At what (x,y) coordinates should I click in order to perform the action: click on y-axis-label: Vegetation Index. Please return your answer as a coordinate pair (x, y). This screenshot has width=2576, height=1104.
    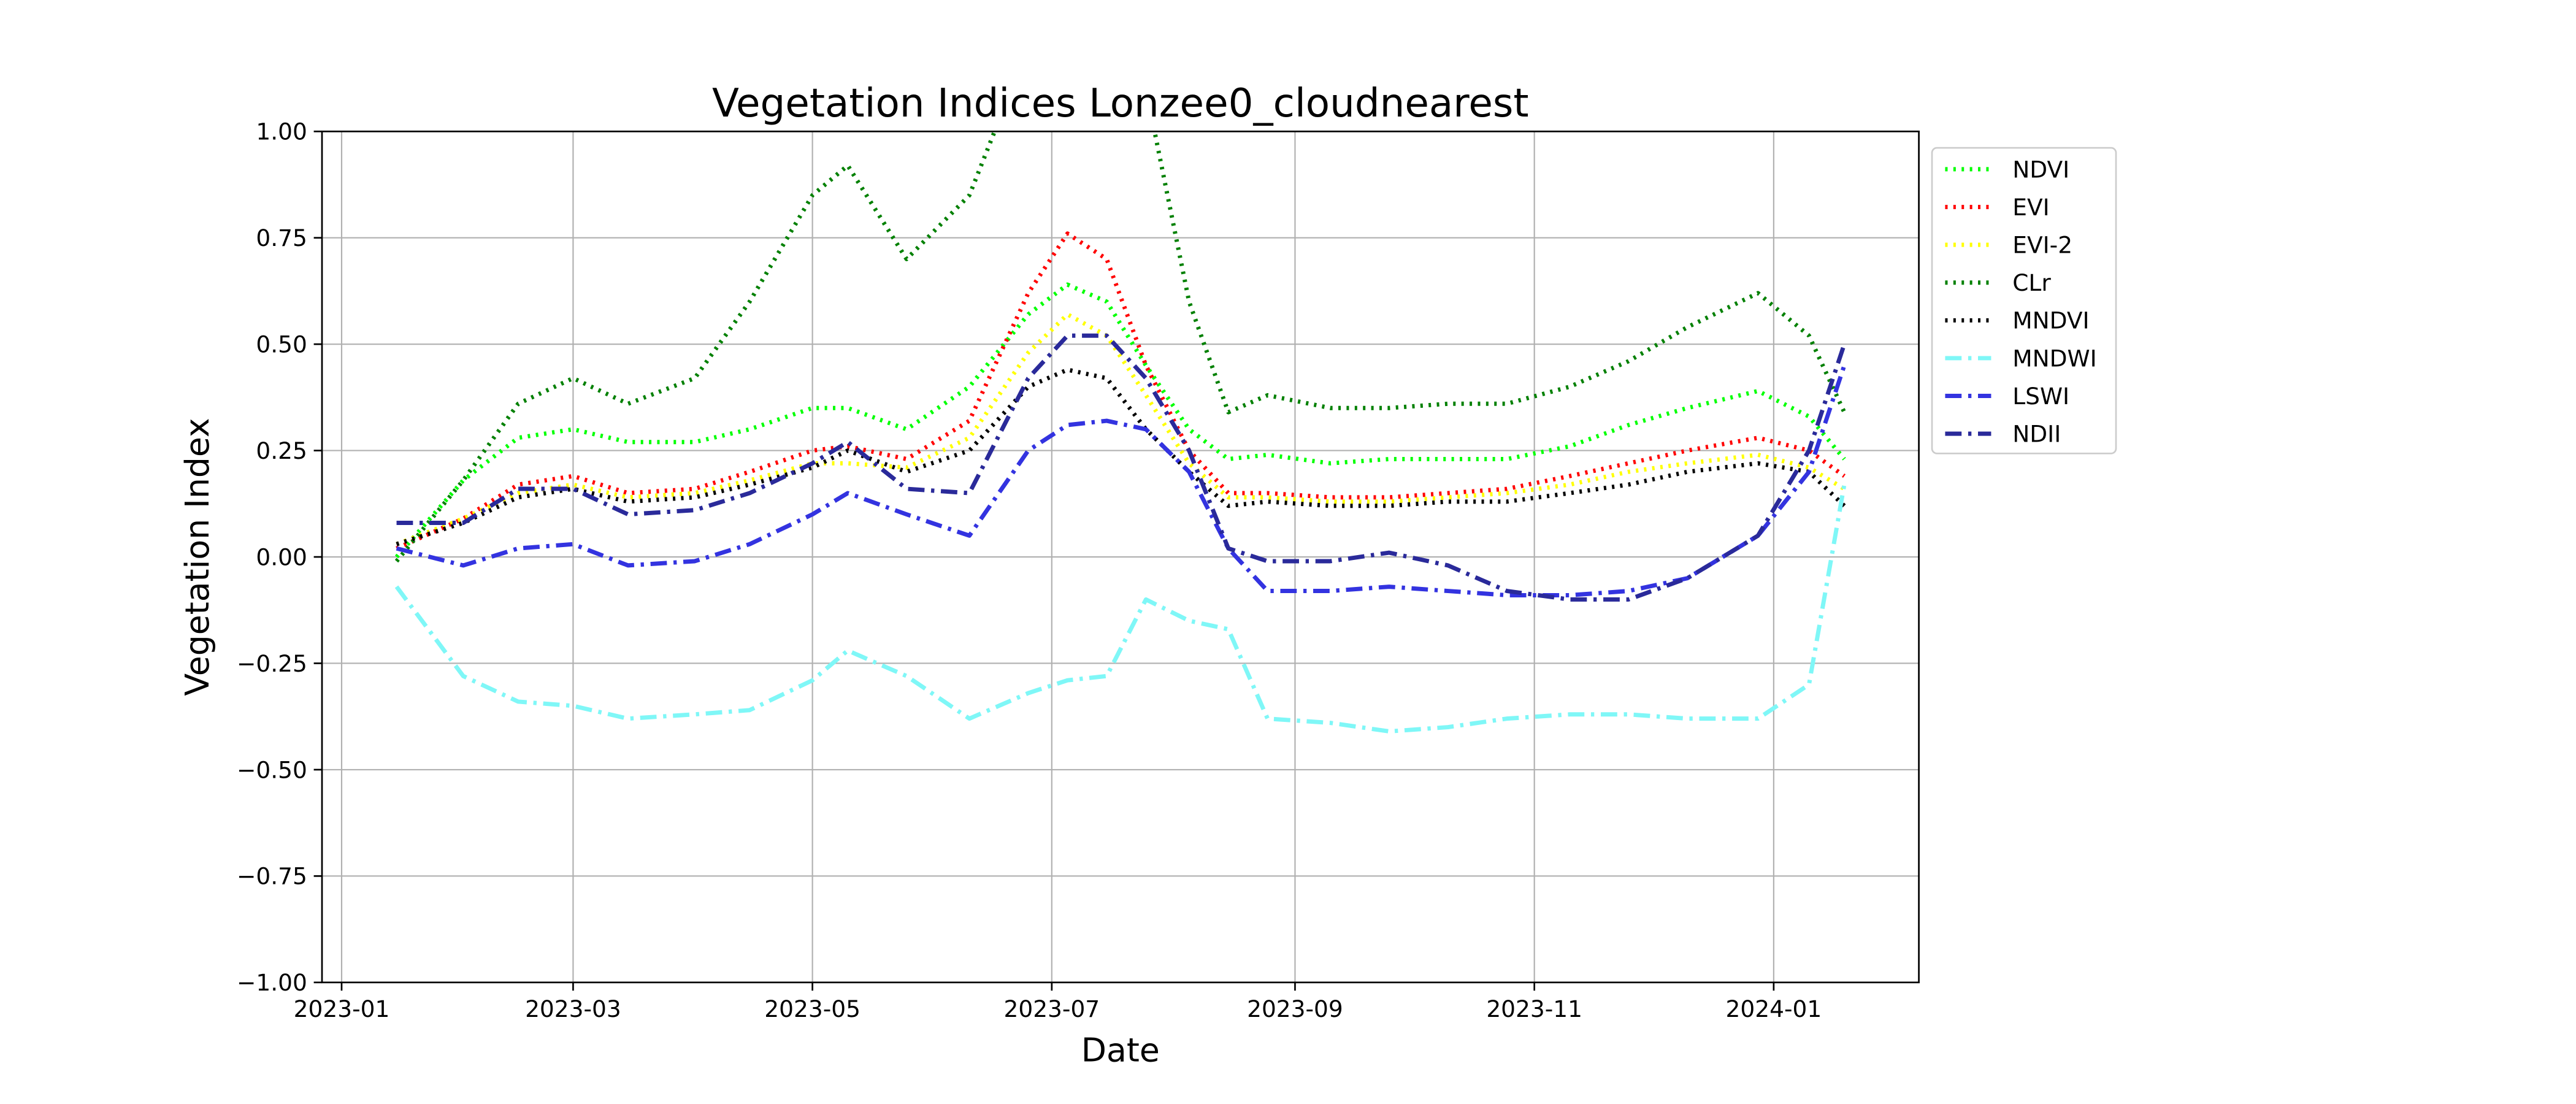
    Looking at the image, I should click on (197, 557).